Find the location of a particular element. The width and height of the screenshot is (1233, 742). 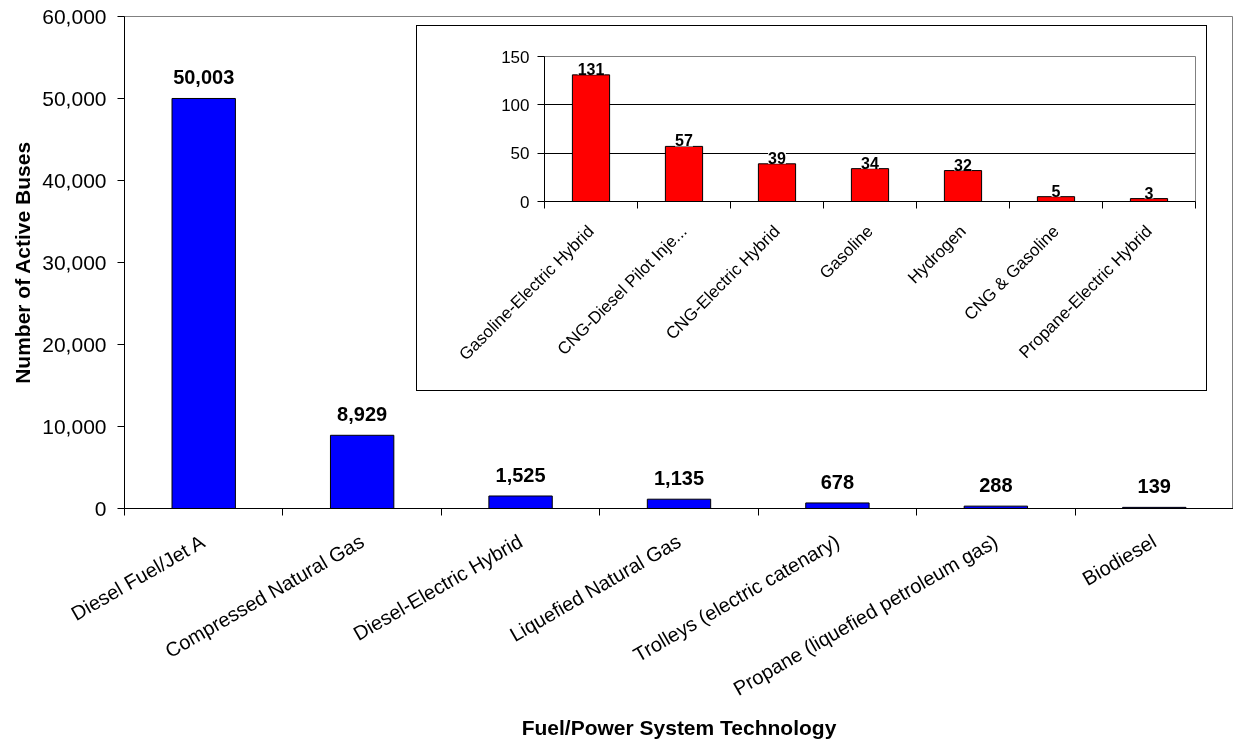

data-label: 139 is located at coordinates (1154, 486).